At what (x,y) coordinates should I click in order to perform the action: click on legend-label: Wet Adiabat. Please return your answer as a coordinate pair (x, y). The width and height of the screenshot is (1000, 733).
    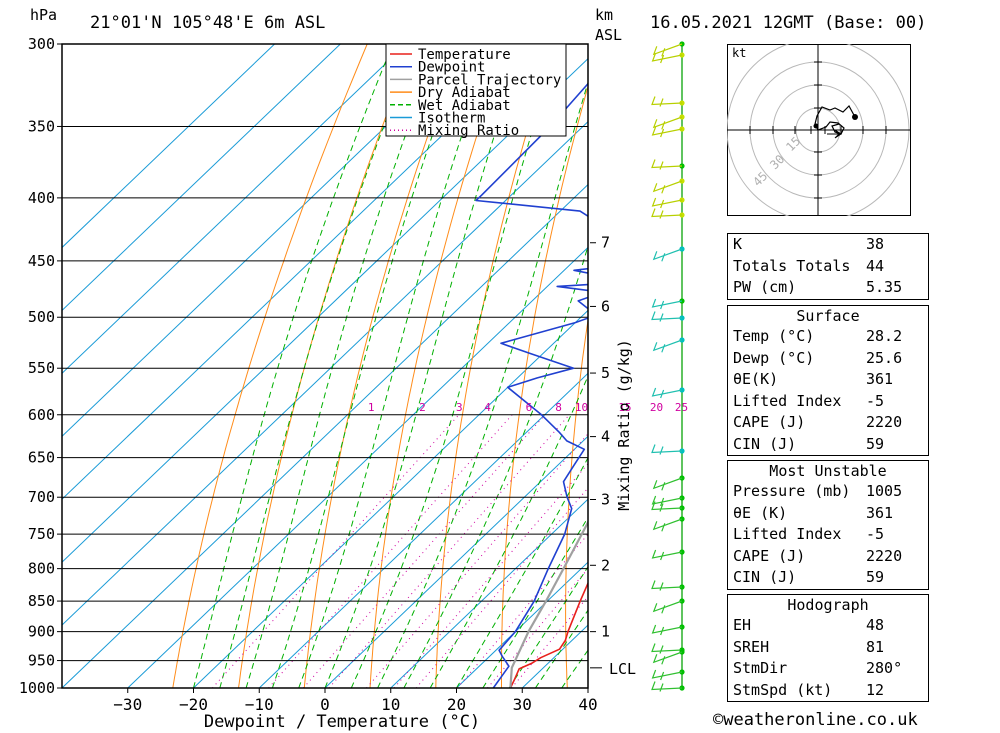
    Looking at the image, I should click on (464, 106).